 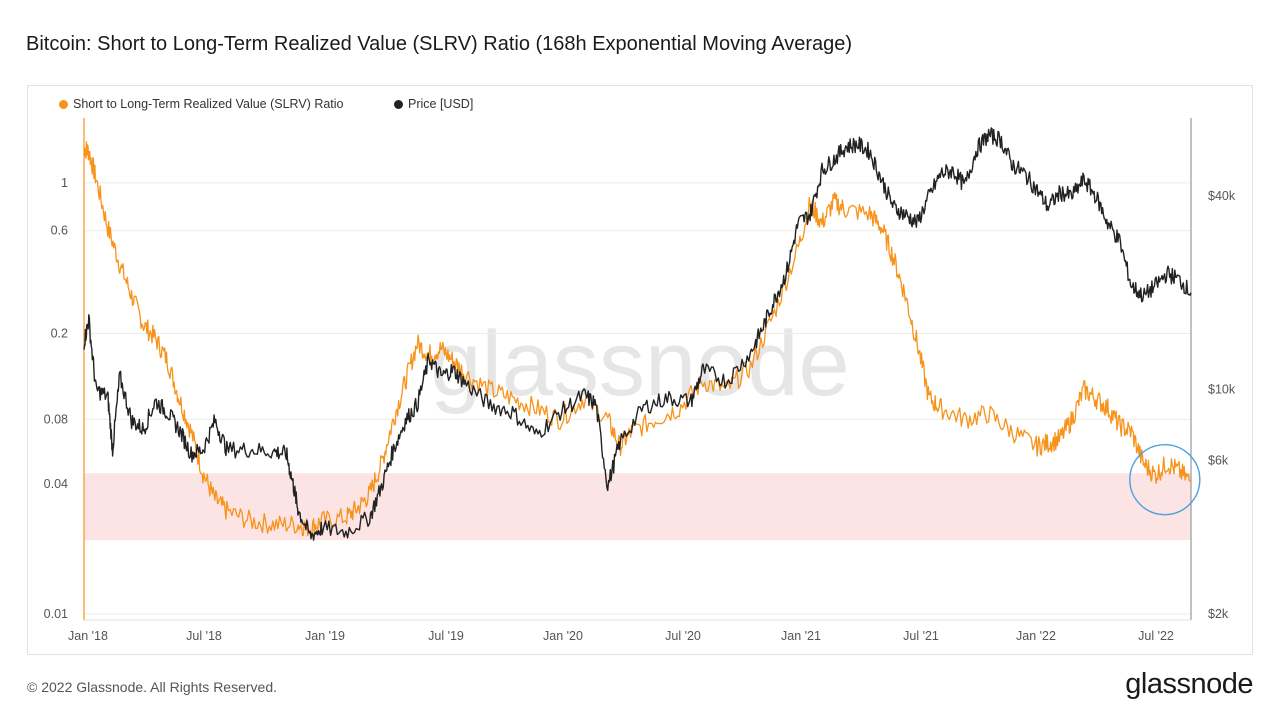 I want to click on highlight-circle, so click(x=1165, y=479).